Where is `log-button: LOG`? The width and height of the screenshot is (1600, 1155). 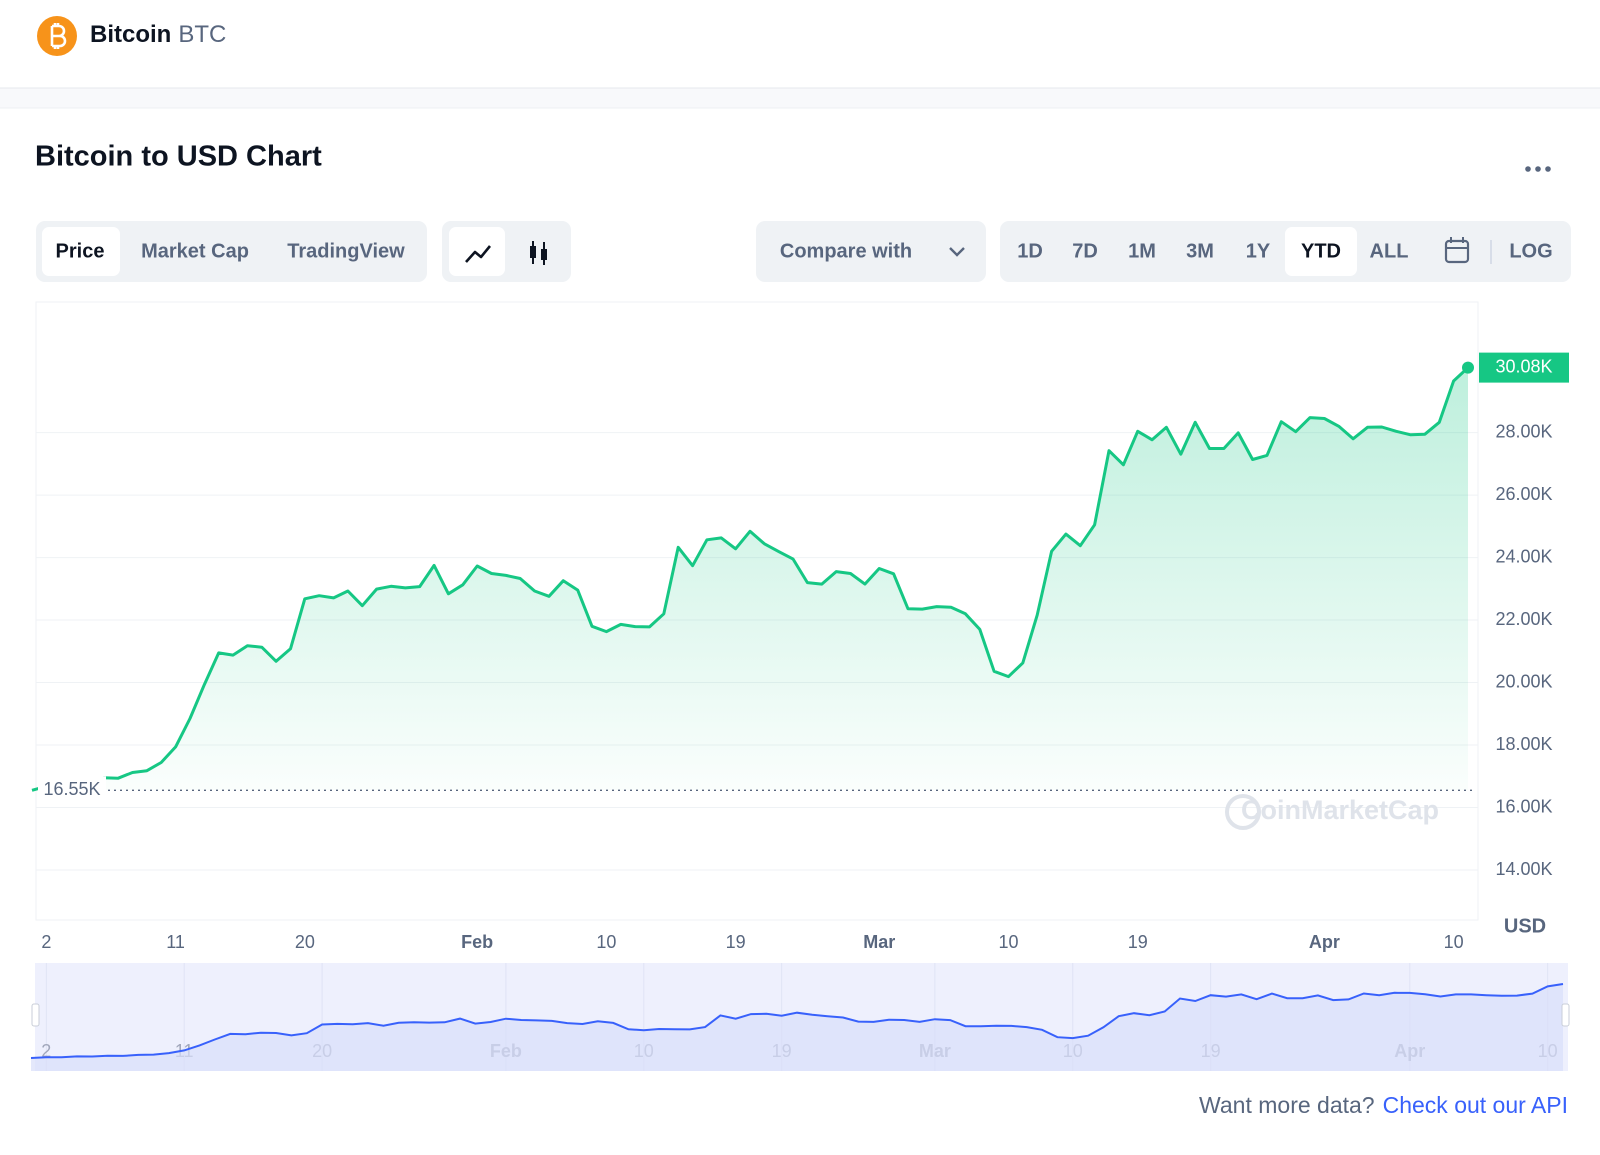 log-button: LOG is located at coordinates (1530, 251).